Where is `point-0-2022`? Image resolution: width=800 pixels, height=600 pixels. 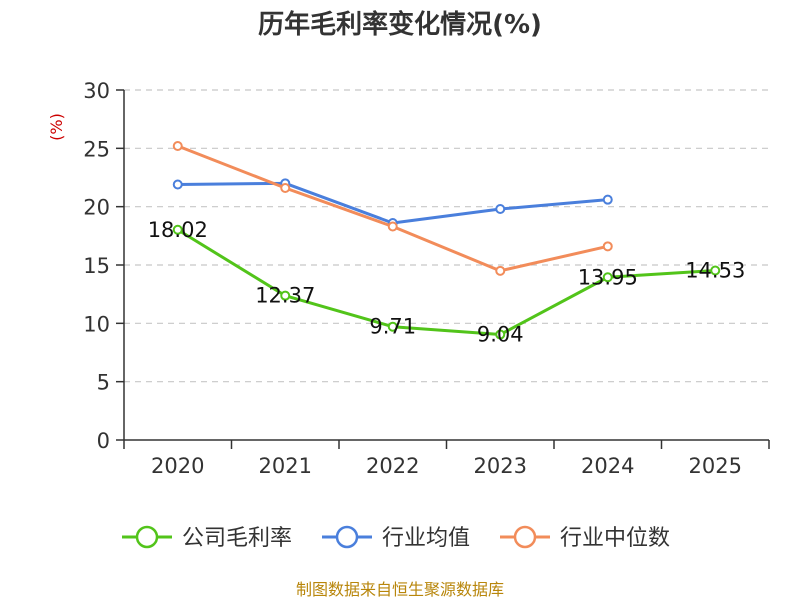
point-0-2022 is located at coordinates (392, 326).